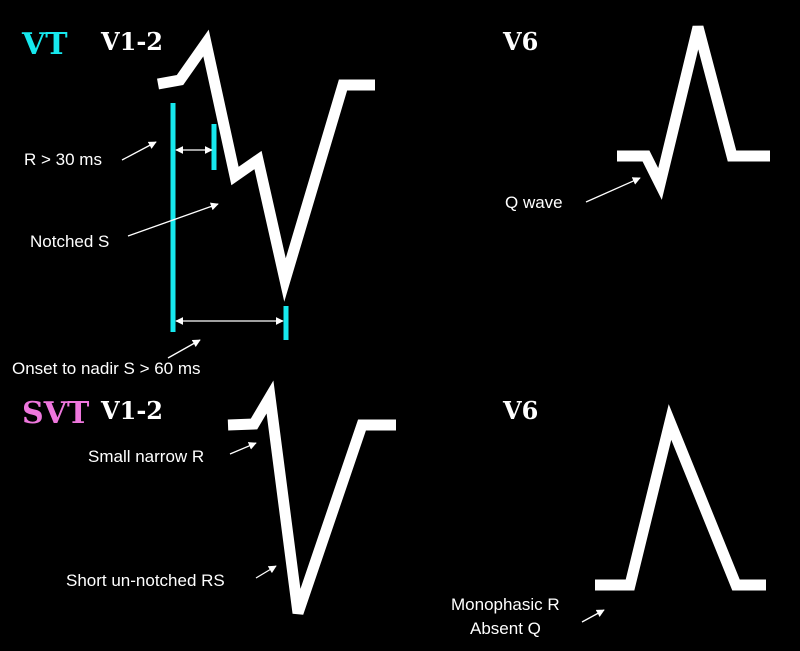 Image resolution: width=800 pixels, height=651 pixels. I want to click on svt-small-r-pointer, so click(243, 448).